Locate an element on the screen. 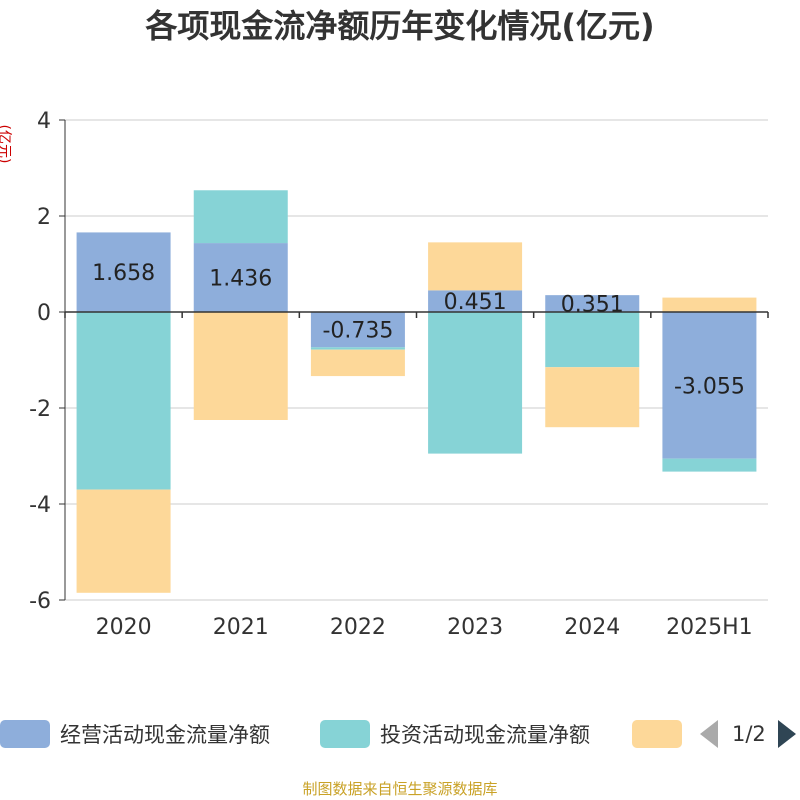 The image size is (800, 800). y-tick-label: -4 is located at coordinates (40, 505).